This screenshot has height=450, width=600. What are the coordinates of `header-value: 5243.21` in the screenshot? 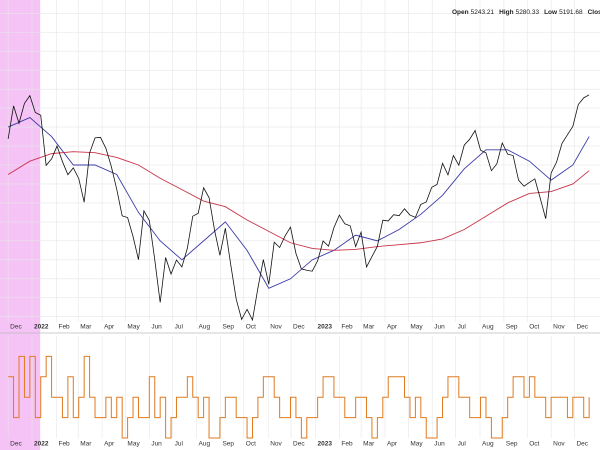 It's located at (483, 12).